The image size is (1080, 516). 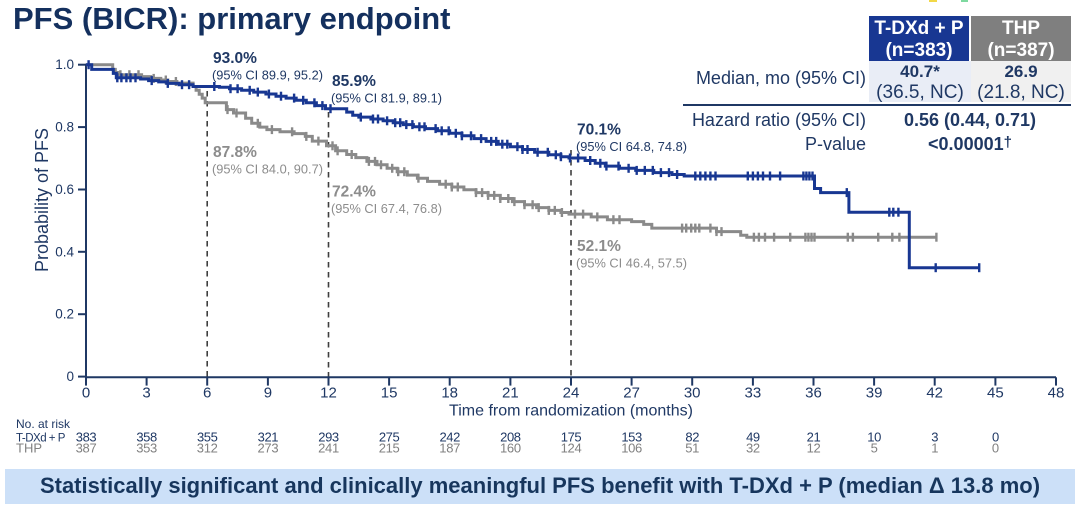 What do you see at coordinates (235, 152) in the screenshot?
I see `svg-text: 87.8%` at bounding box center [235, 152].